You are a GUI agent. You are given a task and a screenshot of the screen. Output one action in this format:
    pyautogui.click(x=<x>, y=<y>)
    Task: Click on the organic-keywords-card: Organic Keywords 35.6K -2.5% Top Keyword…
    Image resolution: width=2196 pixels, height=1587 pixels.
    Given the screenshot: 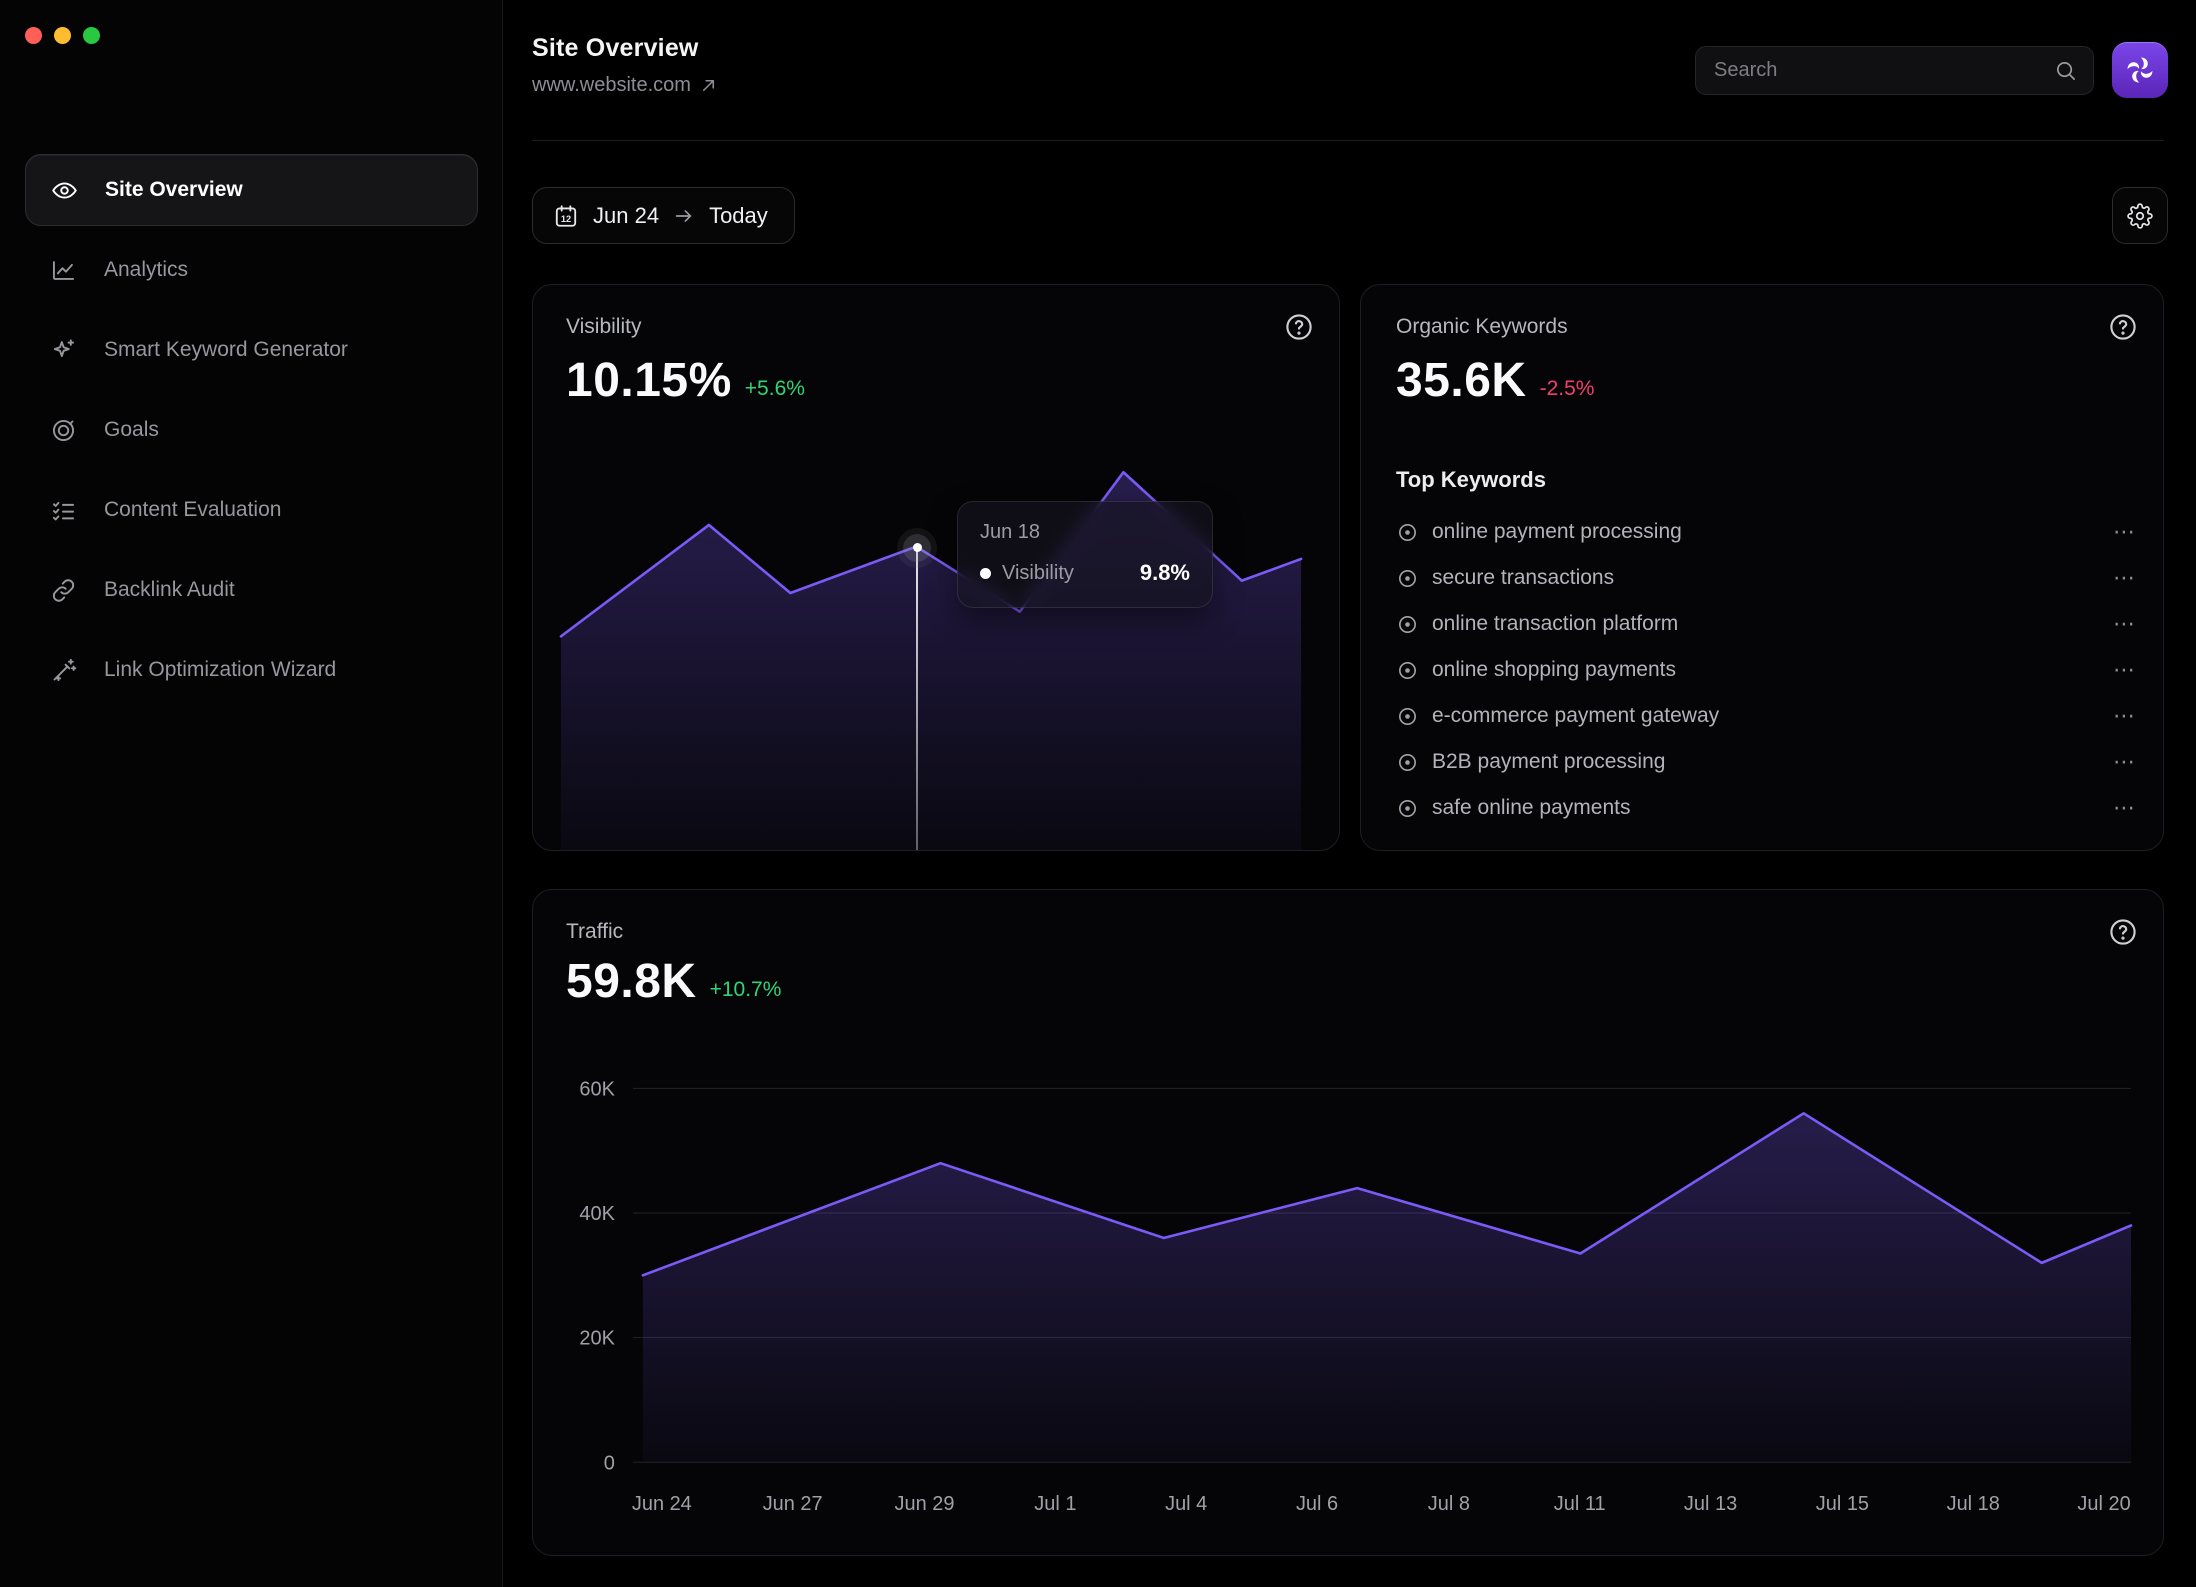 What is the action you would take?
    pyautogui.click(x=1762, y=567)
    